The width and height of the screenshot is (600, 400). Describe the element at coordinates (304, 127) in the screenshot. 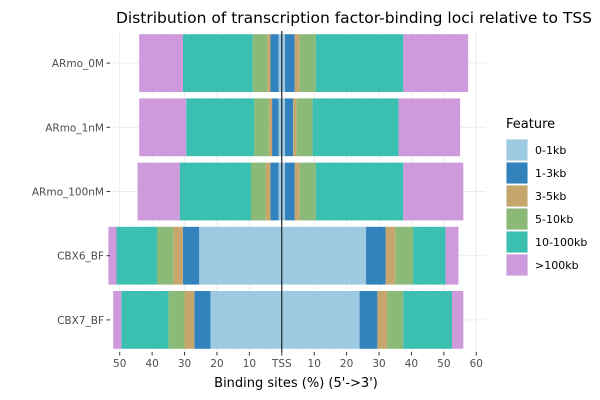

I see `bar-armo-1nm-downstream-5-10kb` at that location.